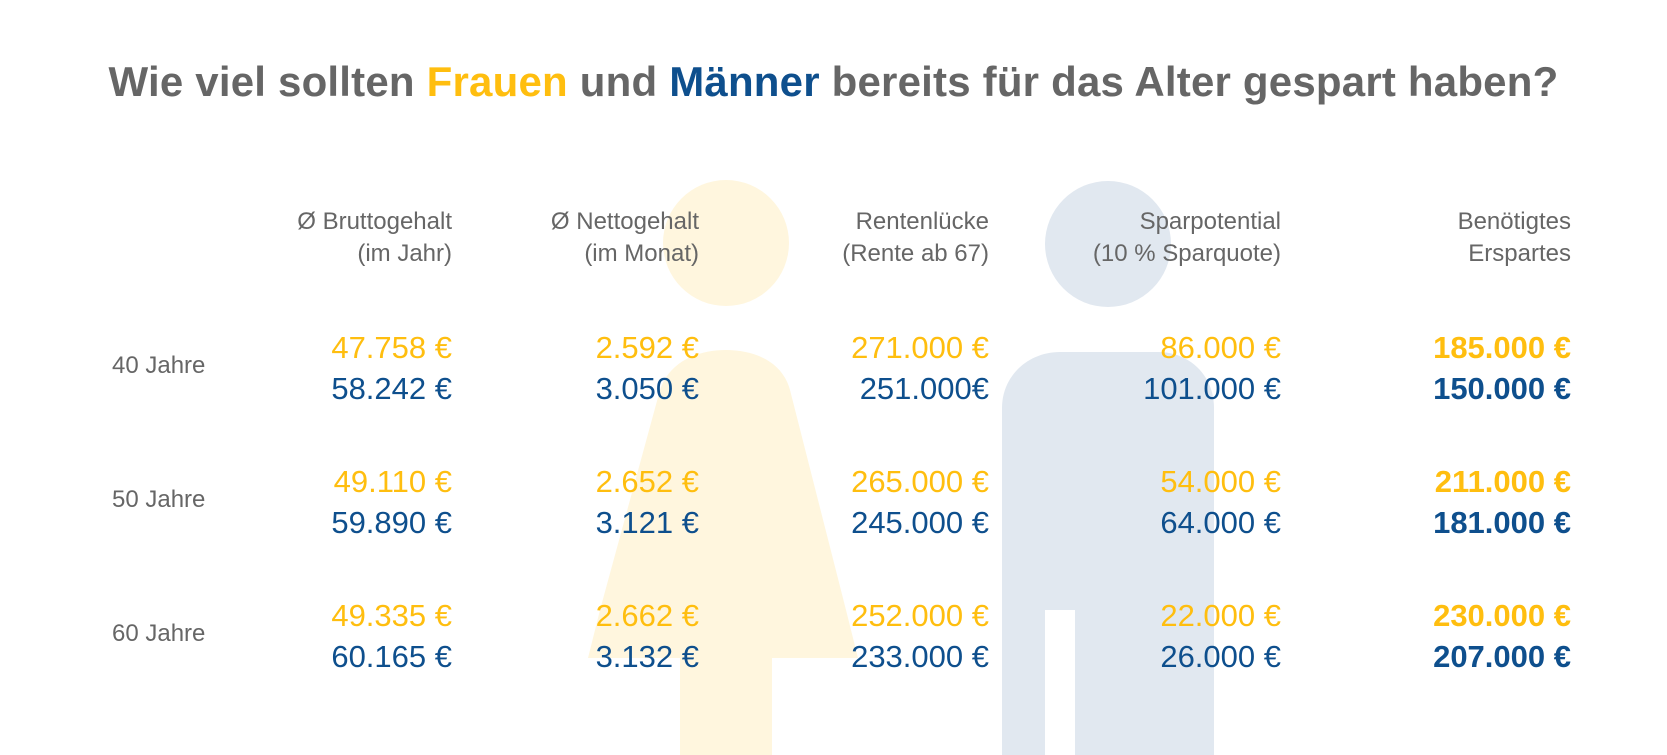  Describe the element at coordinates (1502, 388) in the screenshot. I see `value-men: 150.000 €` at that location.